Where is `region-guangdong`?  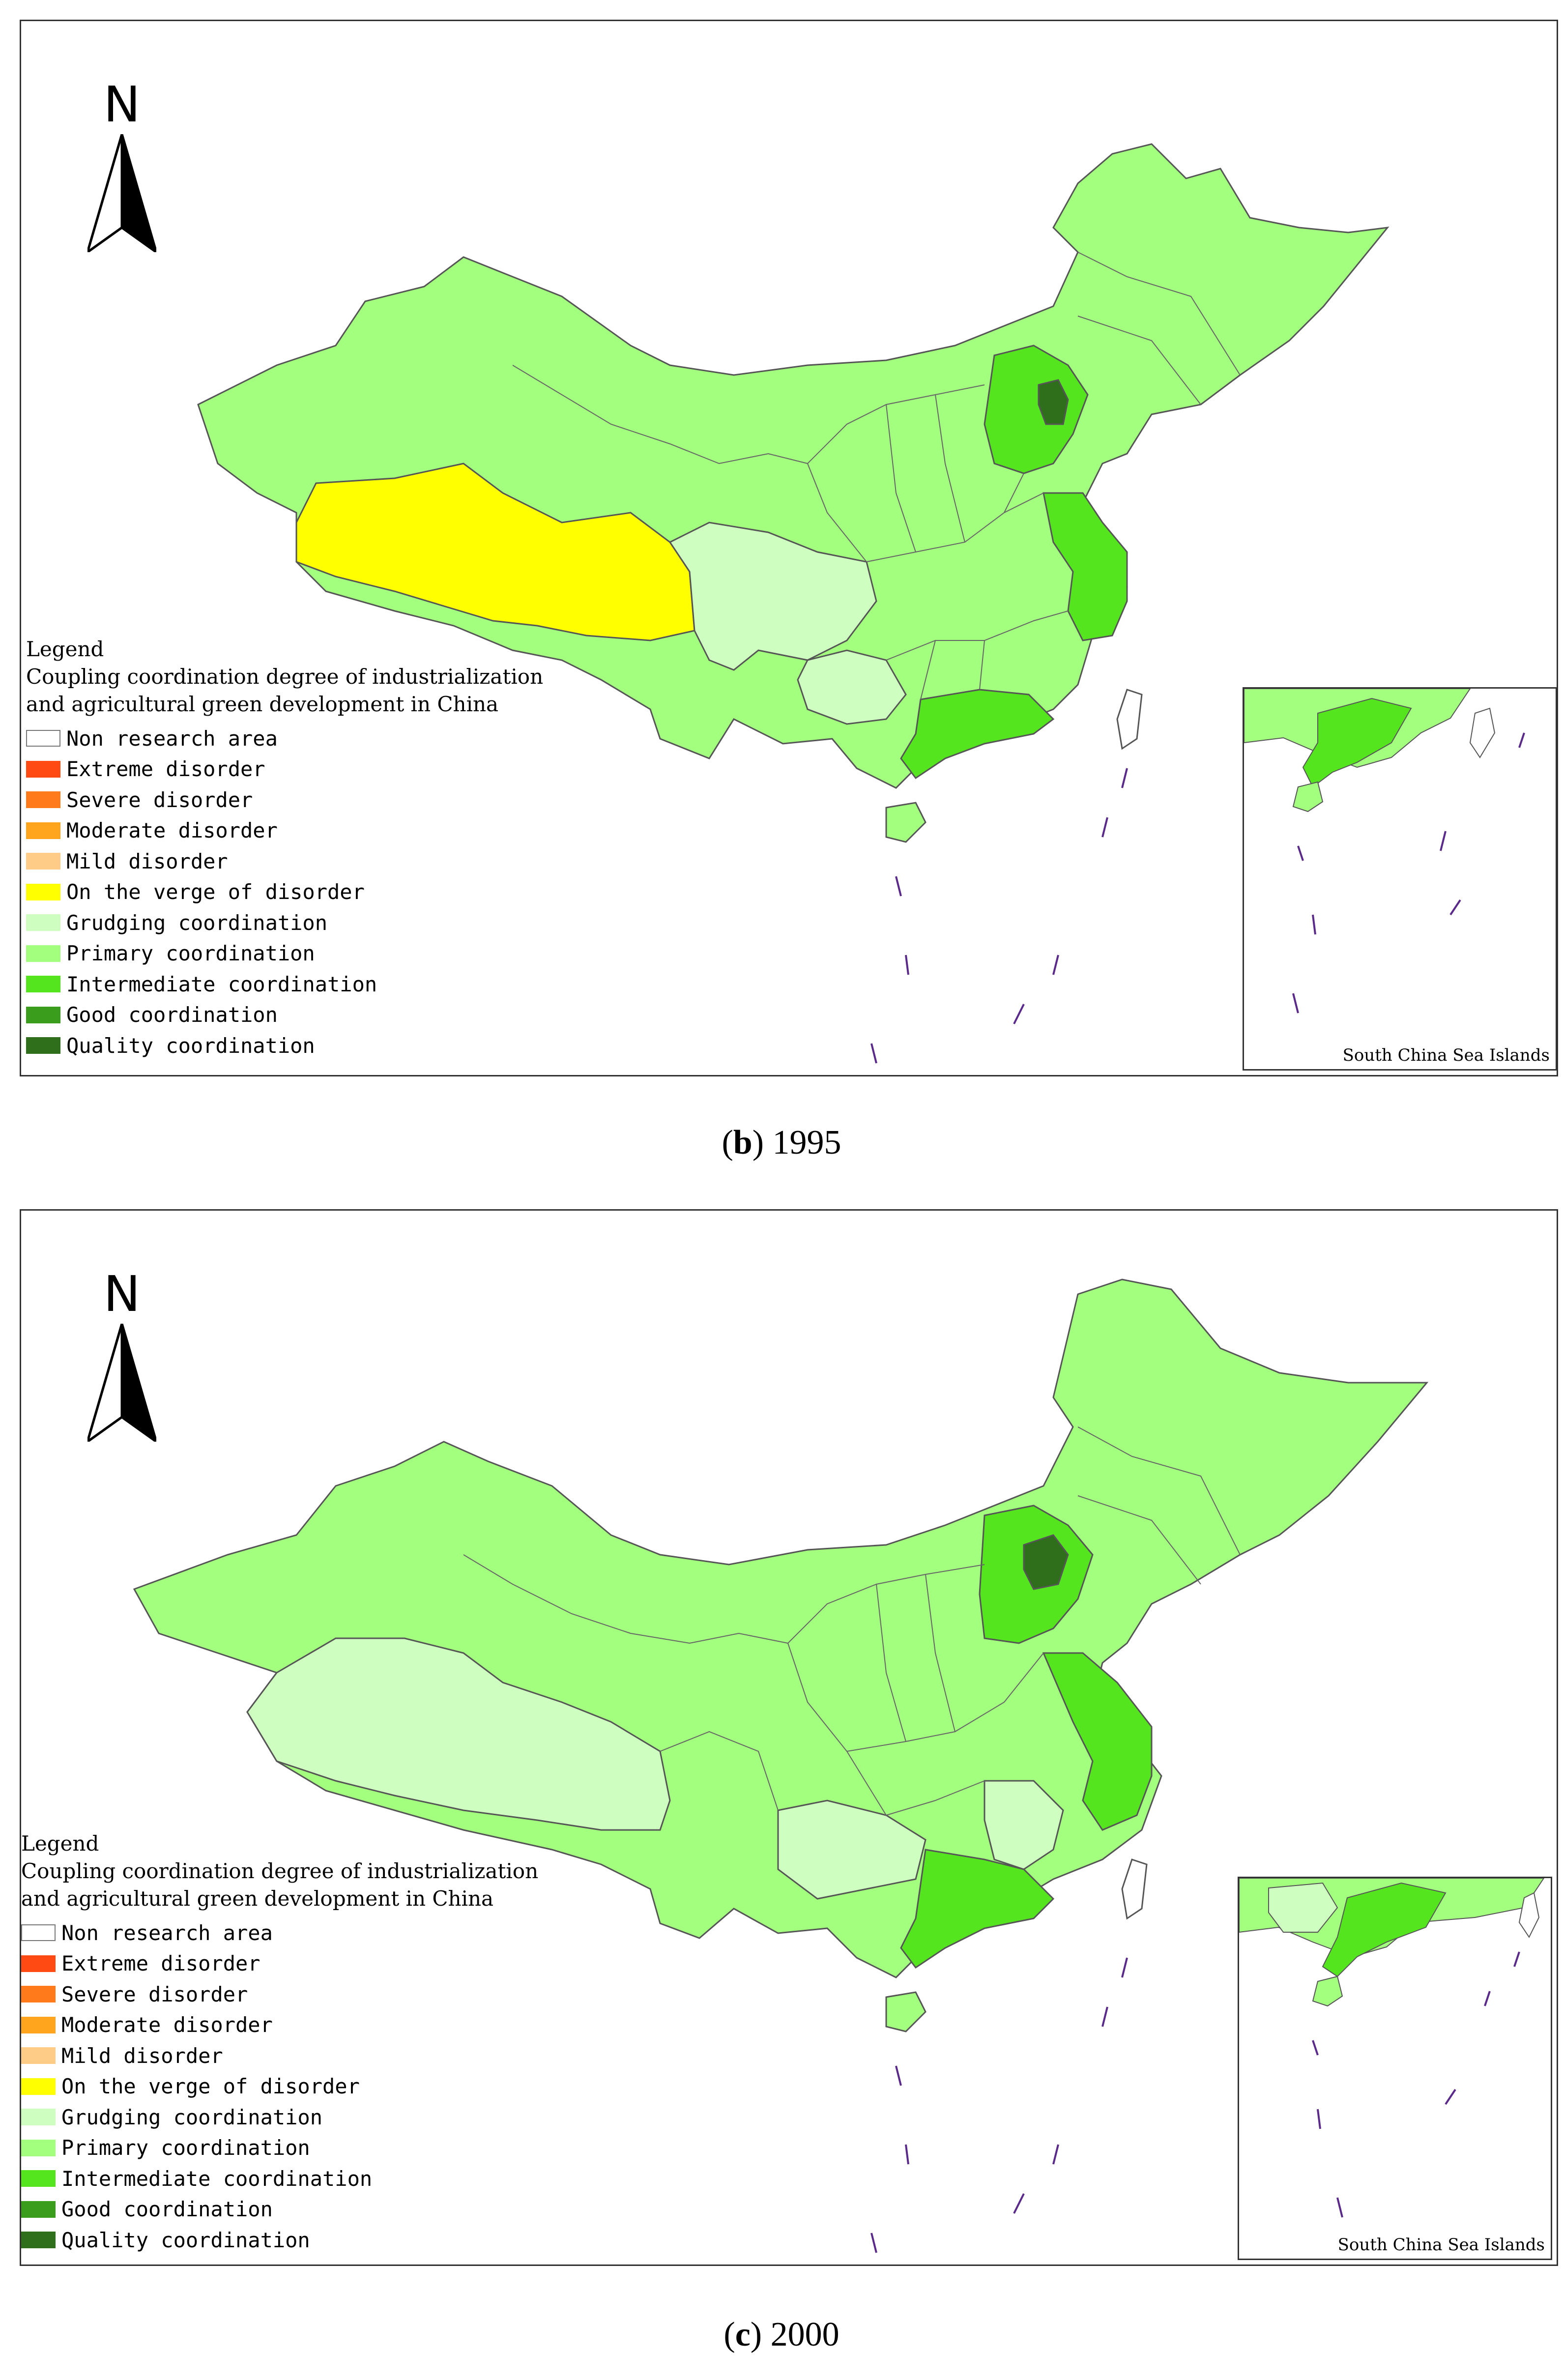 region-guangdong is located at coordinates (977, 734).